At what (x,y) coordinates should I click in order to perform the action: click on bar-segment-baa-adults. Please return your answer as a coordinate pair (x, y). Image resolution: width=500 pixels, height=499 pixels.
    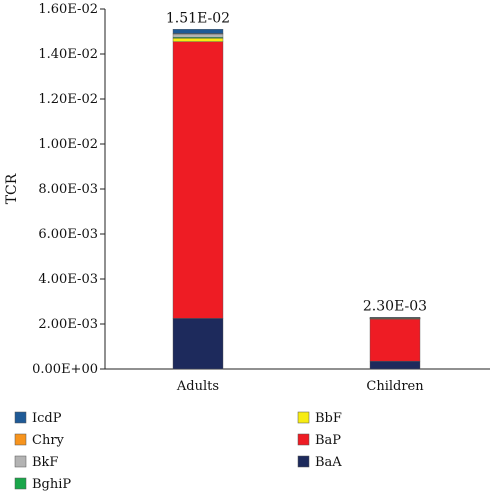
    Looking at the image, I should click on (198, 344).